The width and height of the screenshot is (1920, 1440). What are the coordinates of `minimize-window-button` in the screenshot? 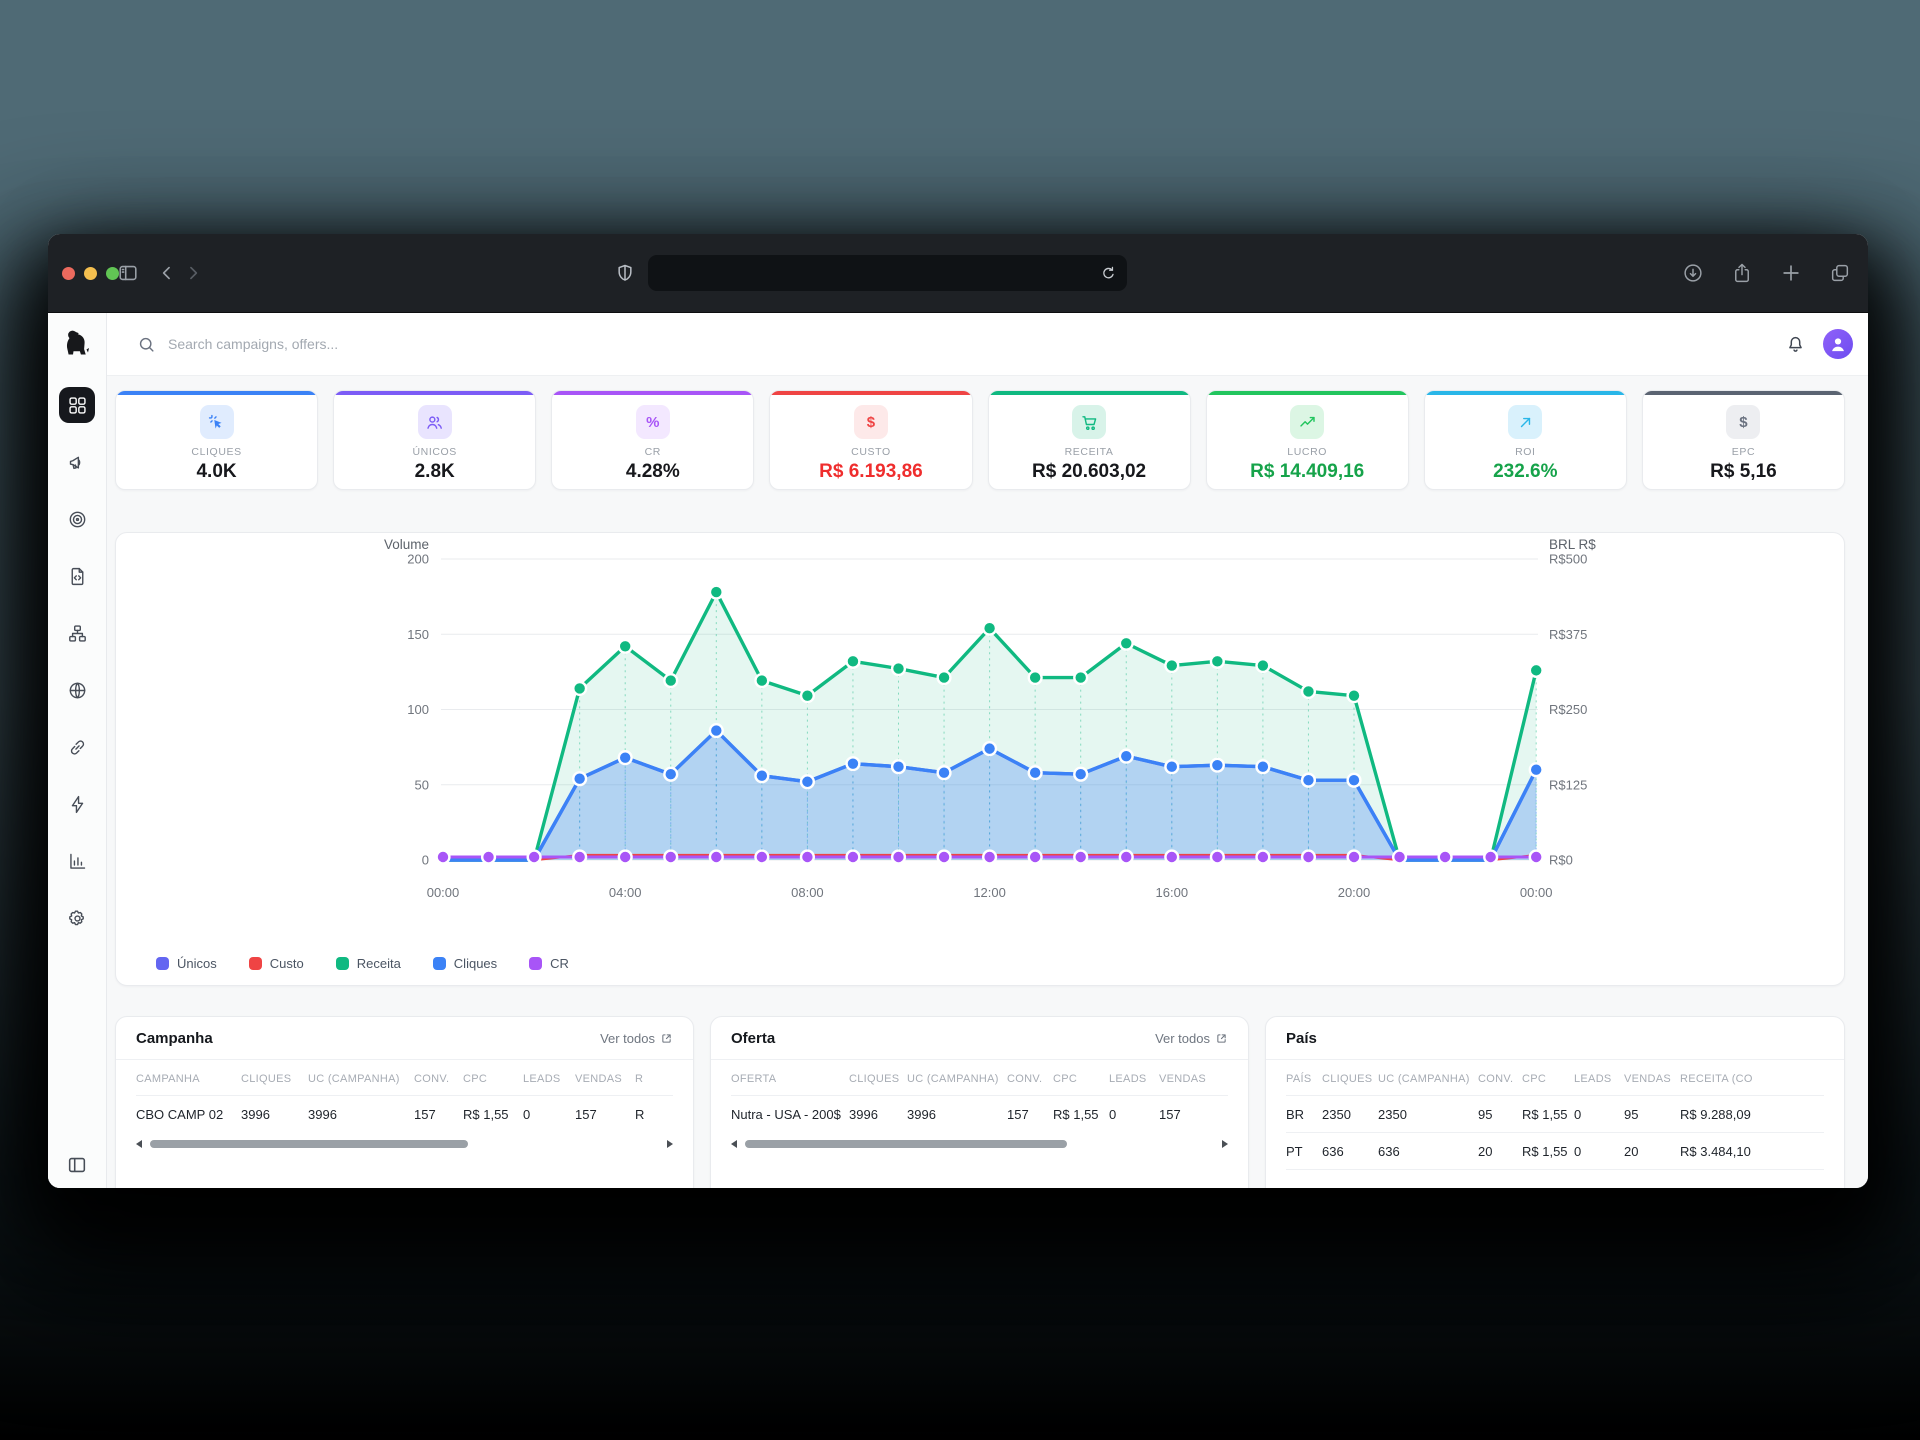 It's located at (90, 273).